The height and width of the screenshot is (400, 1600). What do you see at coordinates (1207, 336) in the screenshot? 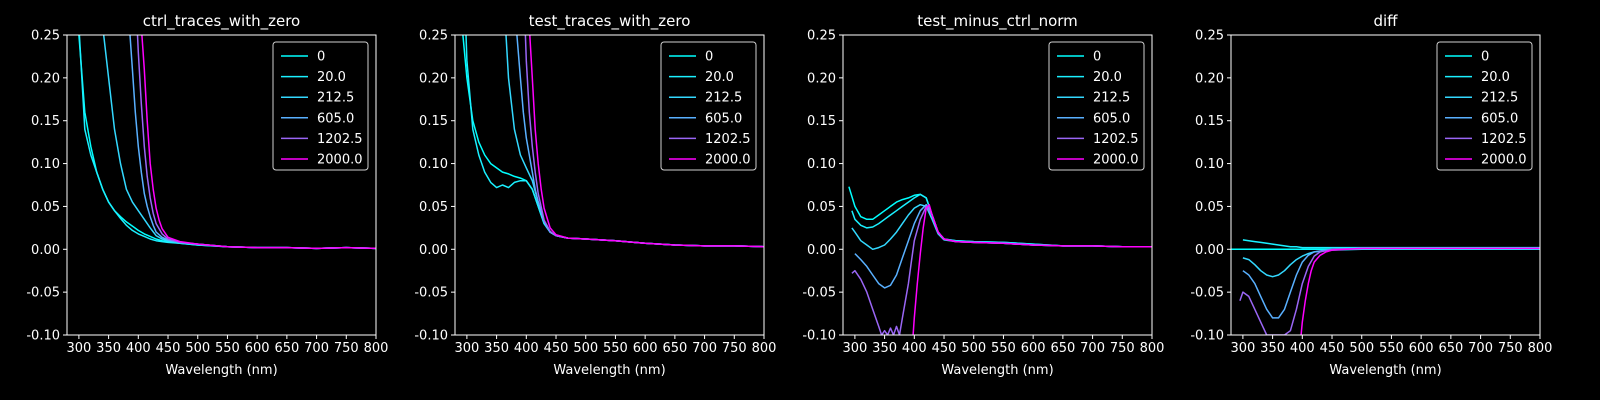
I see `y-tick-label: -0.10` at bounding box center [1207, 336].